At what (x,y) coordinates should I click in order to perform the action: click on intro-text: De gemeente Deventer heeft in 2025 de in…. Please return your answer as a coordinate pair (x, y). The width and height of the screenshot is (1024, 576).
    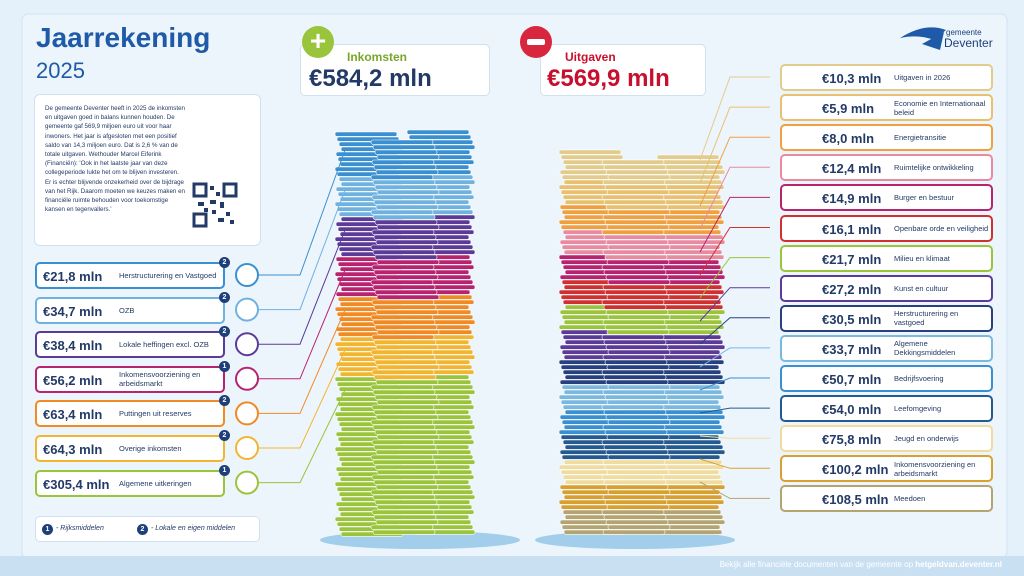
    Looking at the image, I should click on (115, 159).